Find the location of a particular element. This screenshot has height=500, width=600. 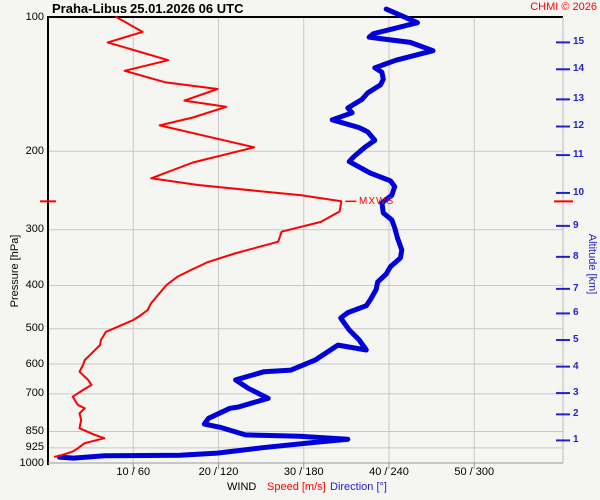

altitude-tick-label: 15 is located at coordinates (579, 42).